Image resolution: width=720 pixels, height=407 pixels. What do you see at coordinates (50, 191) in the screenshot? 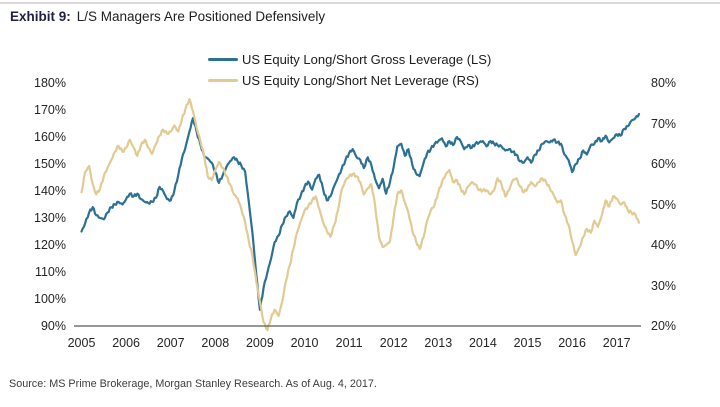
I see `y-left-tick: 140%` at bounding box center [50, 191].